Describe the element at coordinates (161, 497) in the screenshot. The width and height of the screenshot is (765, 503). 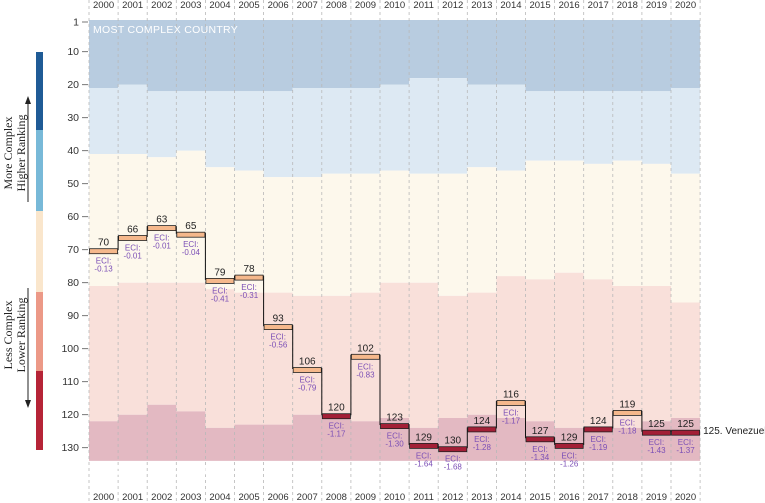
I see `x-tick-label-bottom: 2002` at that location.